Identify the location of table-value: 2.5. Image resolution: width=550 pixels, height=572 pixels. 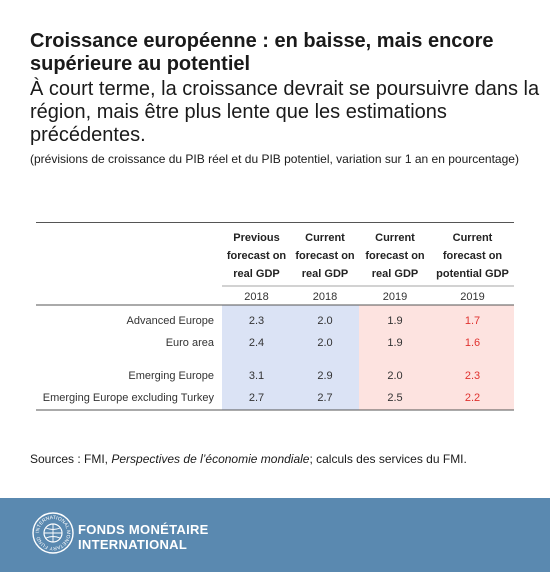
(394, 398).